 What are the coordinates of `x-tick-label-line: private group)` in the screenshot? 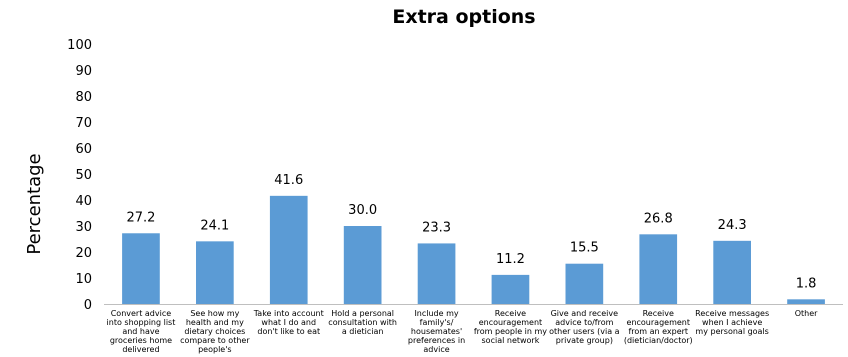 It's located at (584, 340).